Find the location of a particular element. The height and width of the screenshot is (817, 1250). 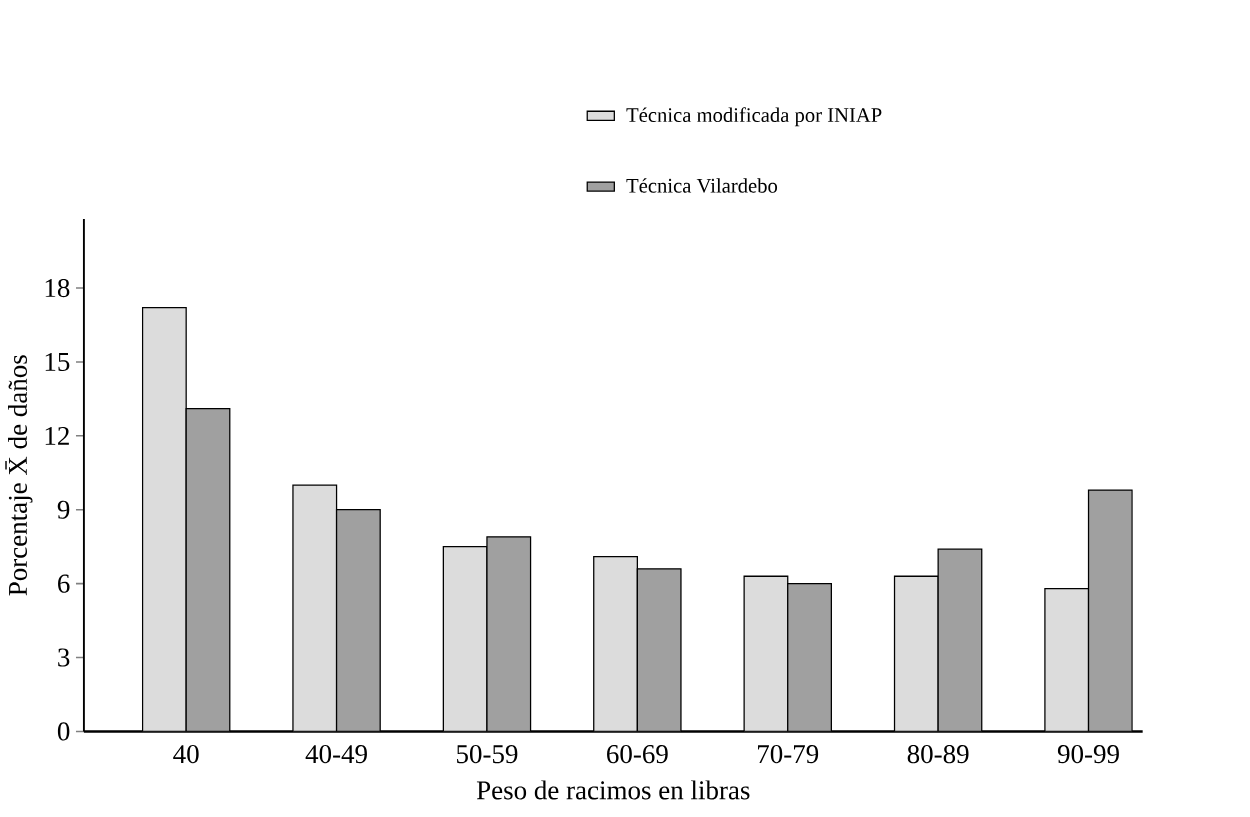

legend-label: Técnica modificada por INIAP is located at coordinates (754, 117).